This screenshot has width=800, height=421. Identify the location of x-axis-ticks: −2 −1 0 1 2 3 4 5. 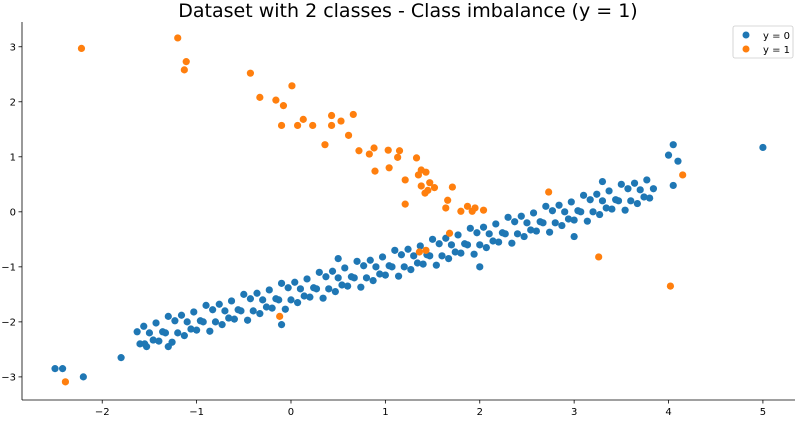
(430, 409).